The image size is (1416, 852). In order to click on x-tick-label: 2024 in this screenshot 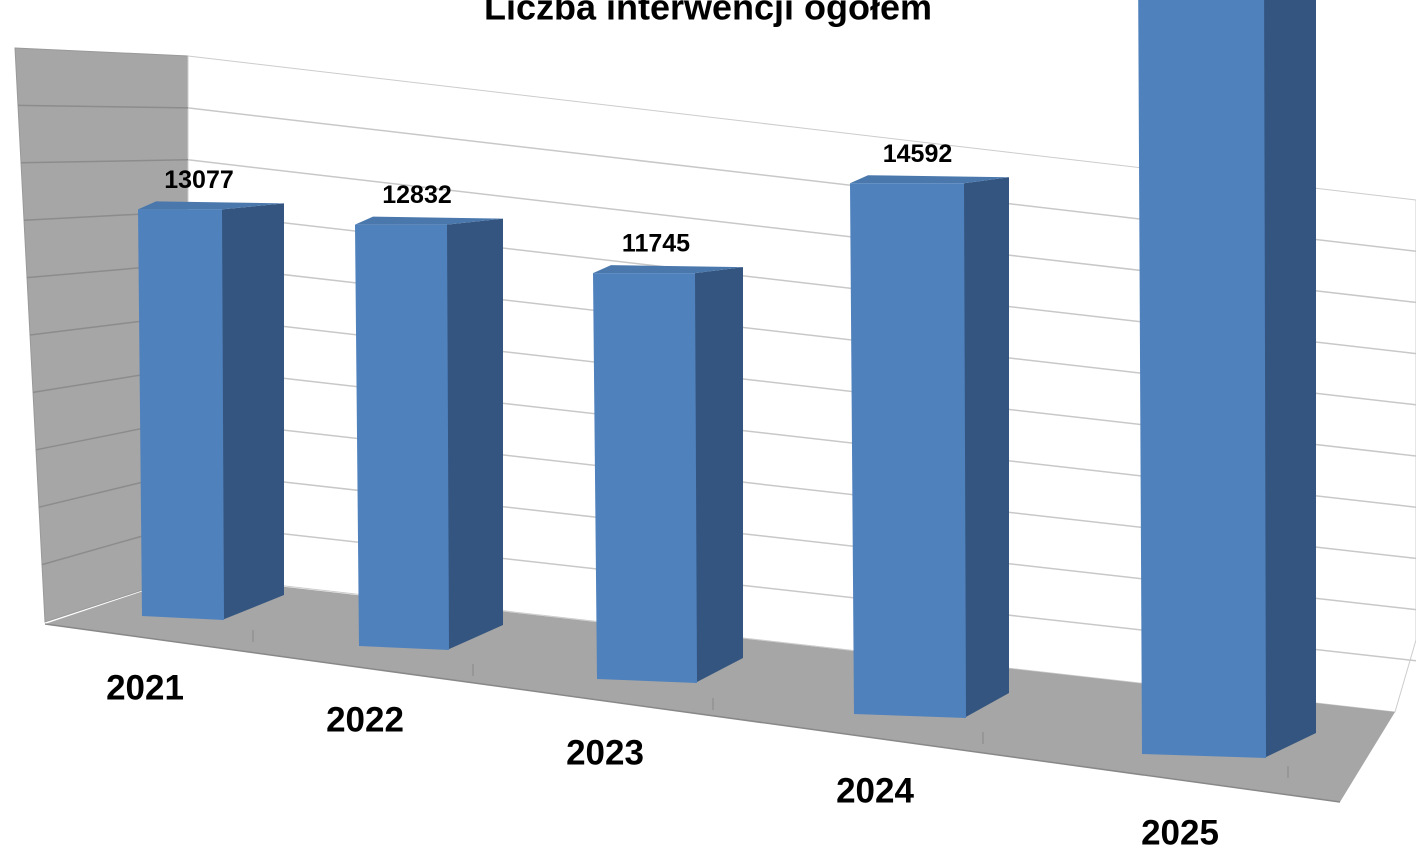, I will do `click(875, 790)`.